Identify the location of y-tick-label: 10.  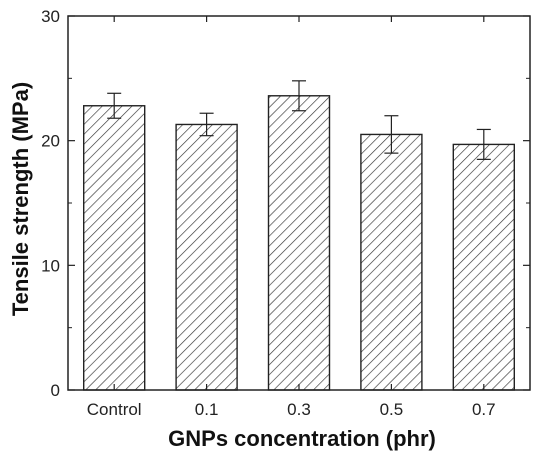
(50, 265).